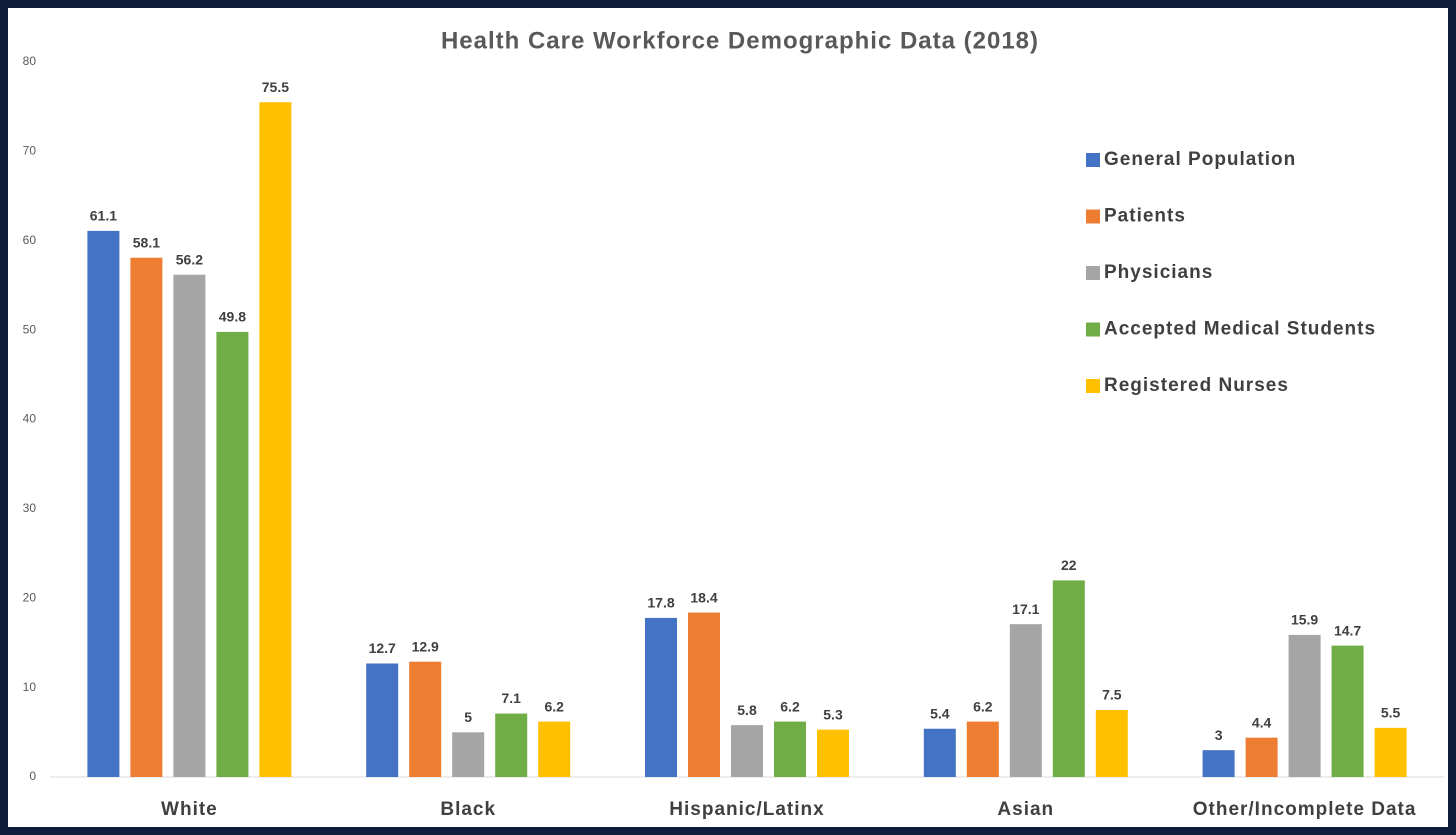 The width and height of the screenshot is (1456, 835). What do you see at coordinates (30, 329) in the screenshot?
I see `y-tick-label: 50` at bounding box center [30, 329].